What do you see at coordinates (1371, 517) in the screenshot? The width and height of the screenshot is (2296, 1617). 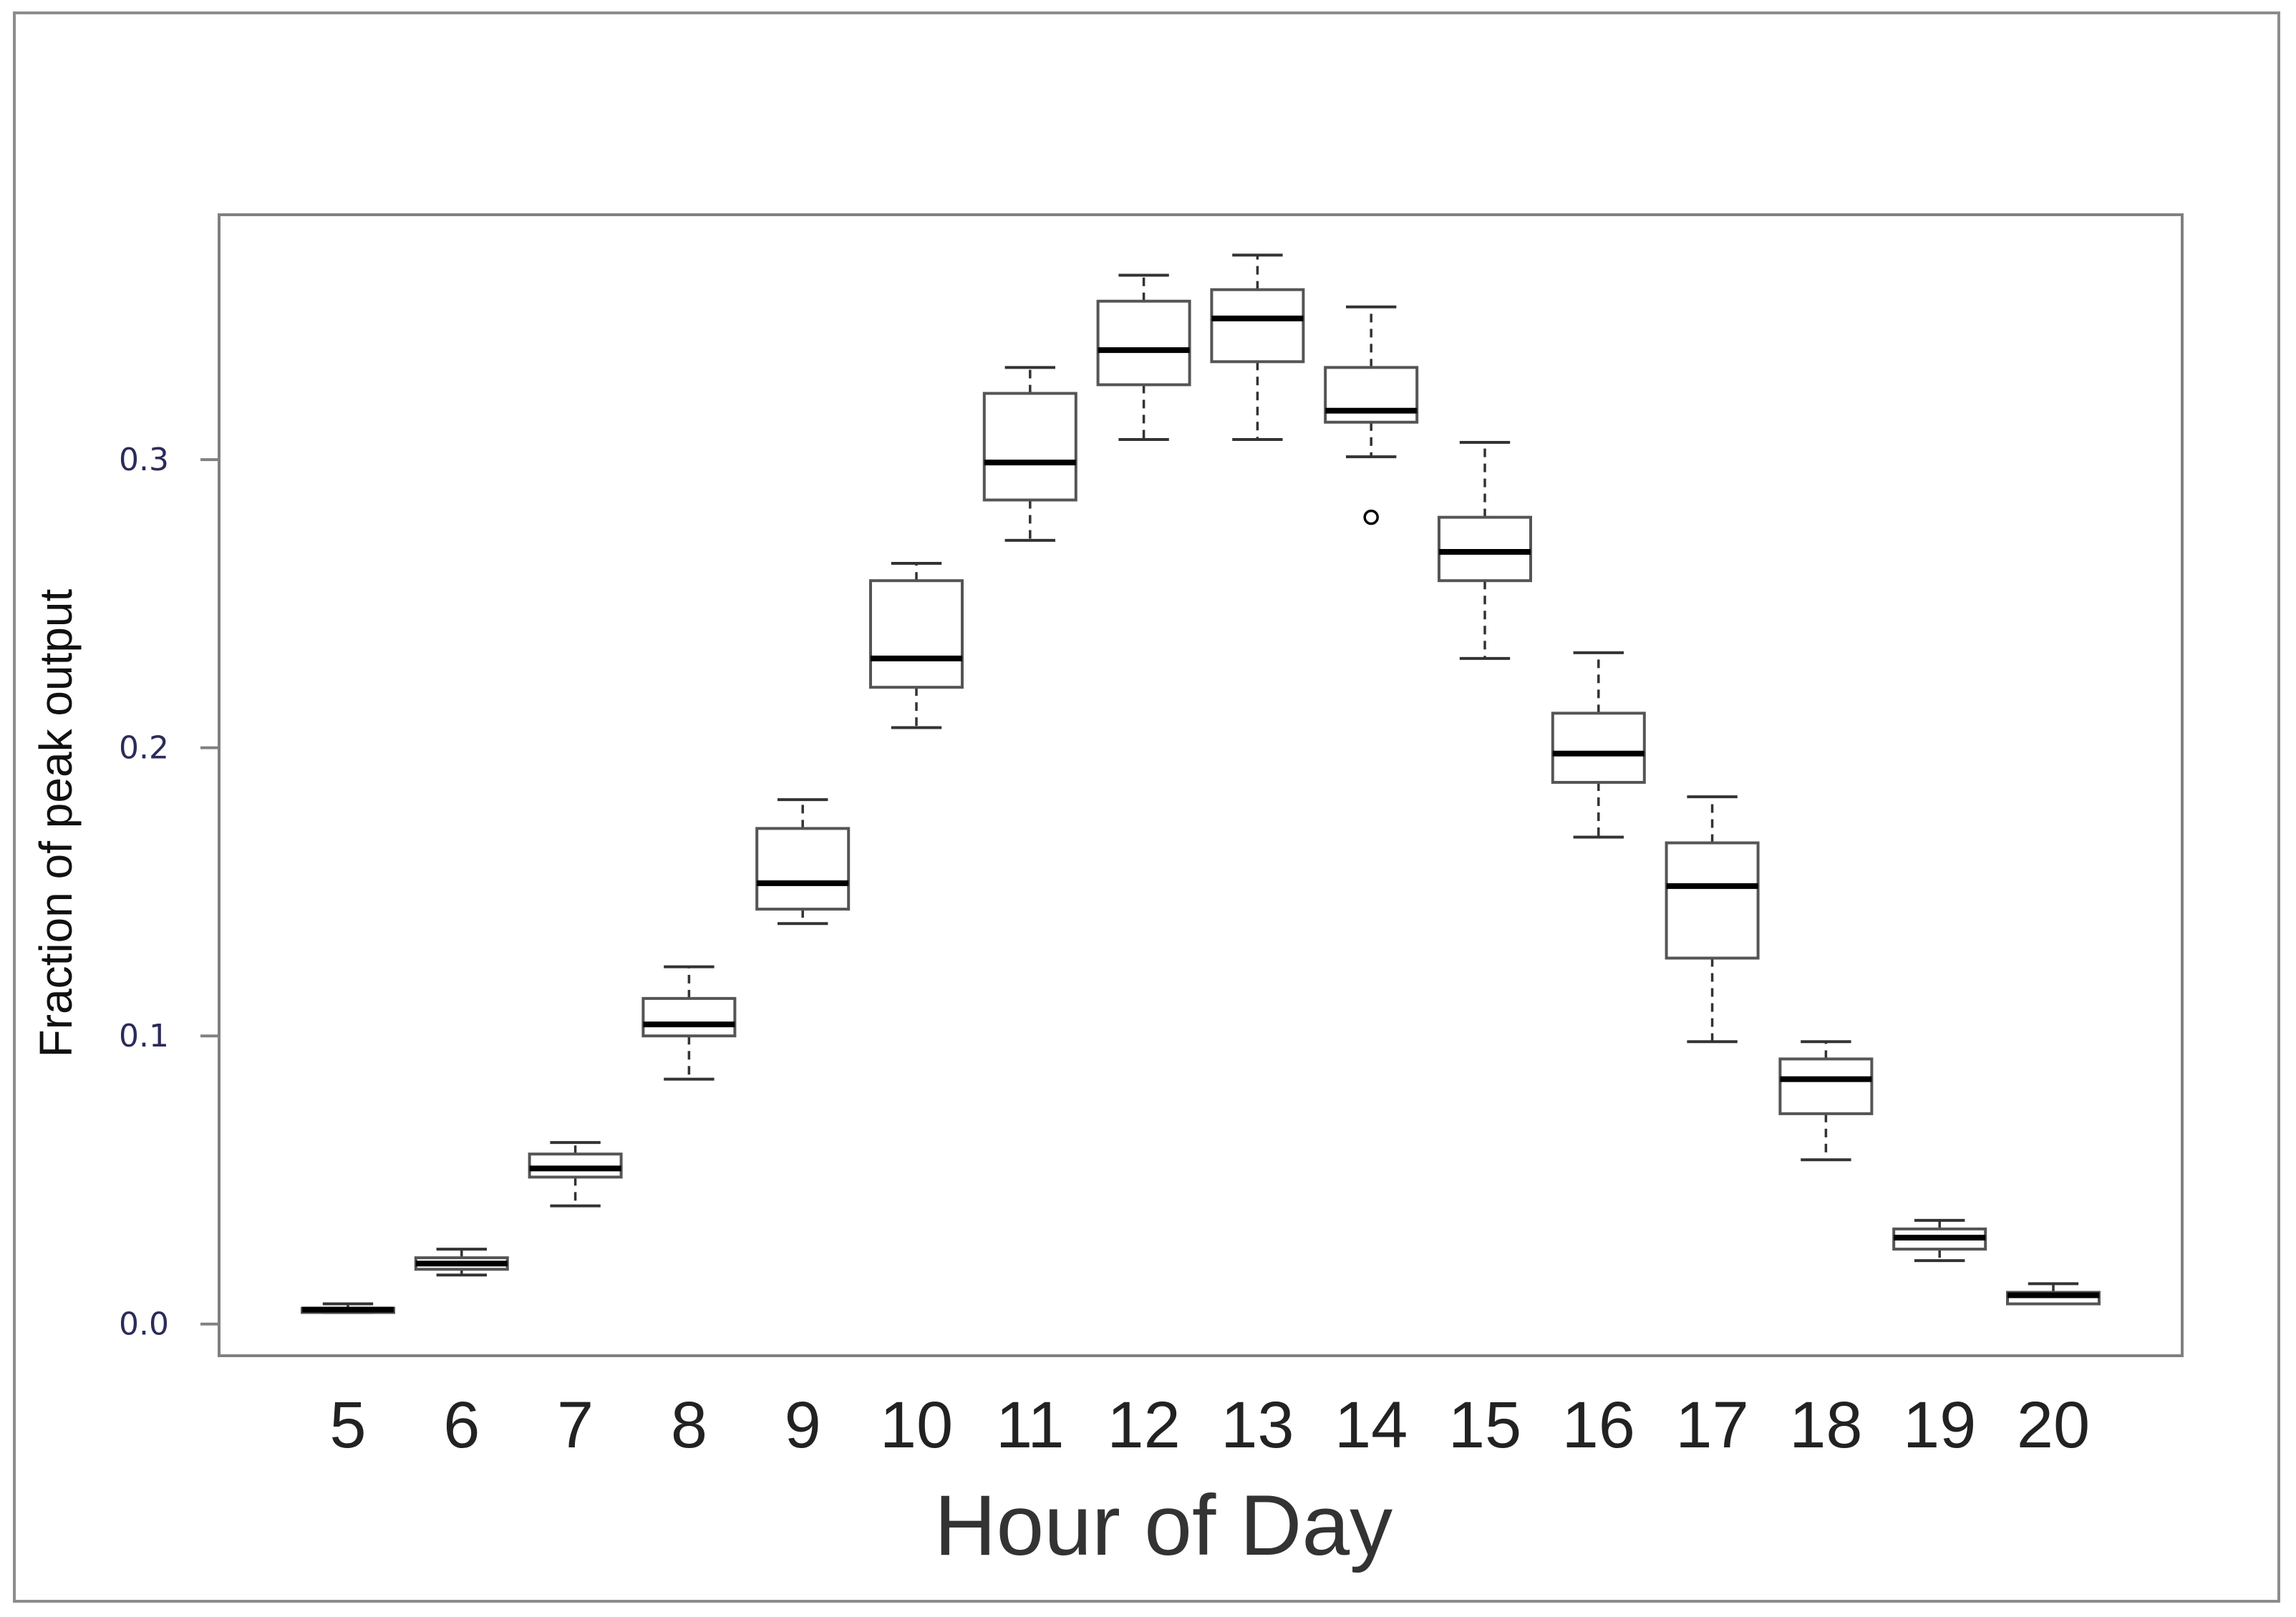 I see `outlier-point` at bounding box center [1371, 517].